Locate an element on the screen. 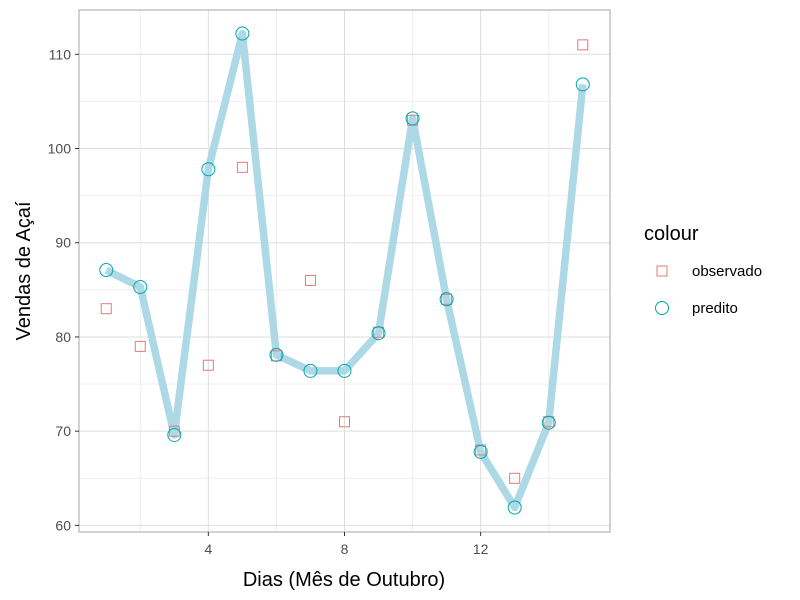 The width and height of the screenshot is (800, 600). y-tick-label: 60 is located at coordinates (63, 525).